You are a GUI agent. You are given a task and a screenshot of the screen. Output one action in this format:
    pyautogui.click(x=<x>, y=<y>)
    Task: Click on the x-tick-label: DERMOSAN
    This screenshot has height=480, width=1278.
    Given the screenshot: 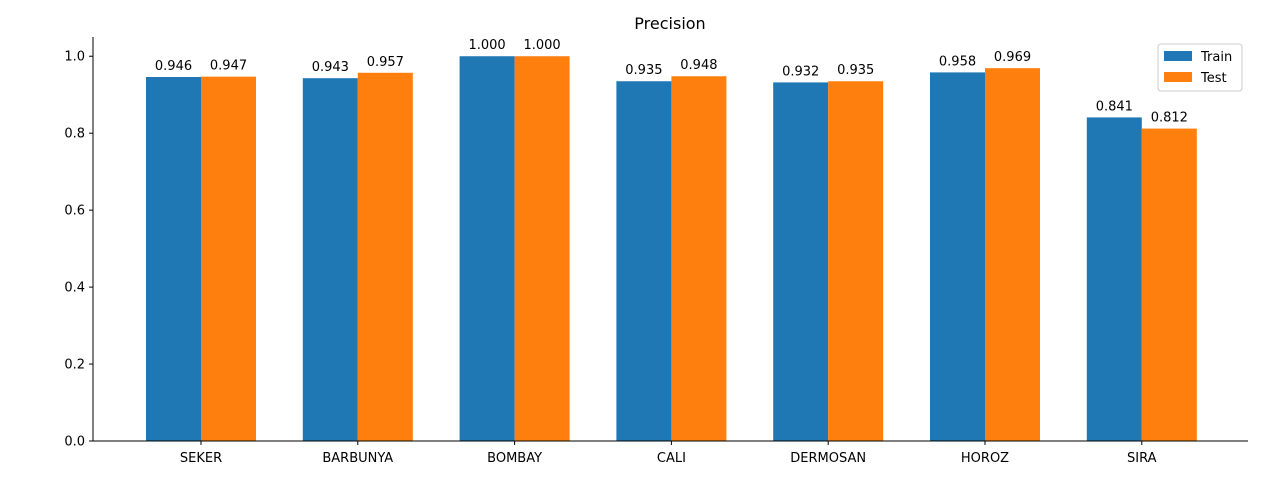 What is the action you would take?
    pyautogui.click(x=828, y=458)
    